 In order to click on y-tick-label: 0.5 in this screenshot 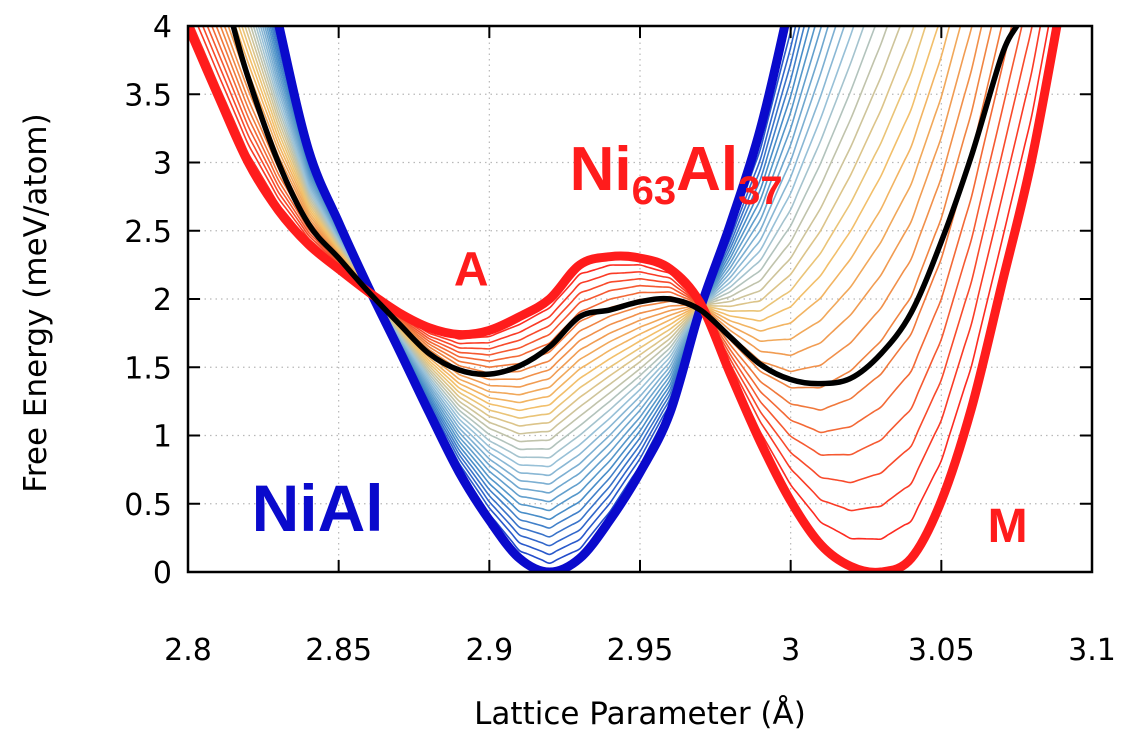, I will do `click(148, 505)`.